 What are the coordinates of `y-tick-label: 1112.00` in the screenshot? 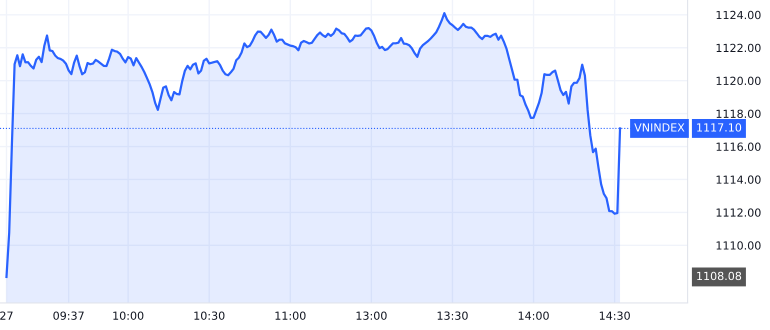 It's located at (738, 212).